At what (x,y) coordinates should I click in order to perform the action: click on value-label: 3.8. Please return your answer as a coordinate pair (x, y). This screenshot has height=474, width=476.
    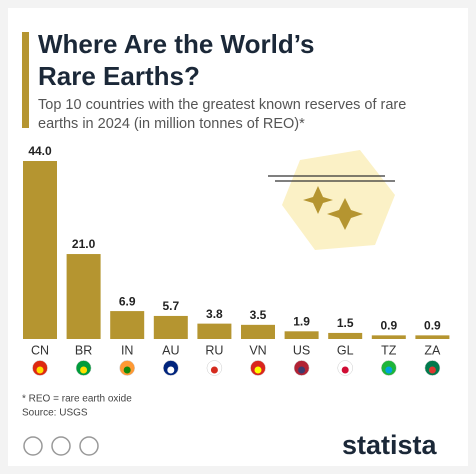
    Looking at the image, I should click on (214, 314).